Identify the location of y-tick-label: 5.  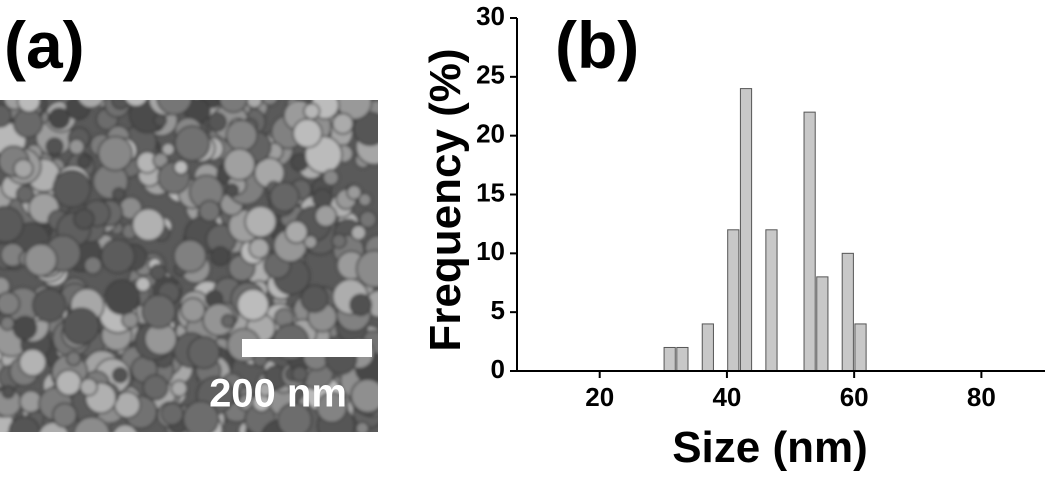
(498, 310).